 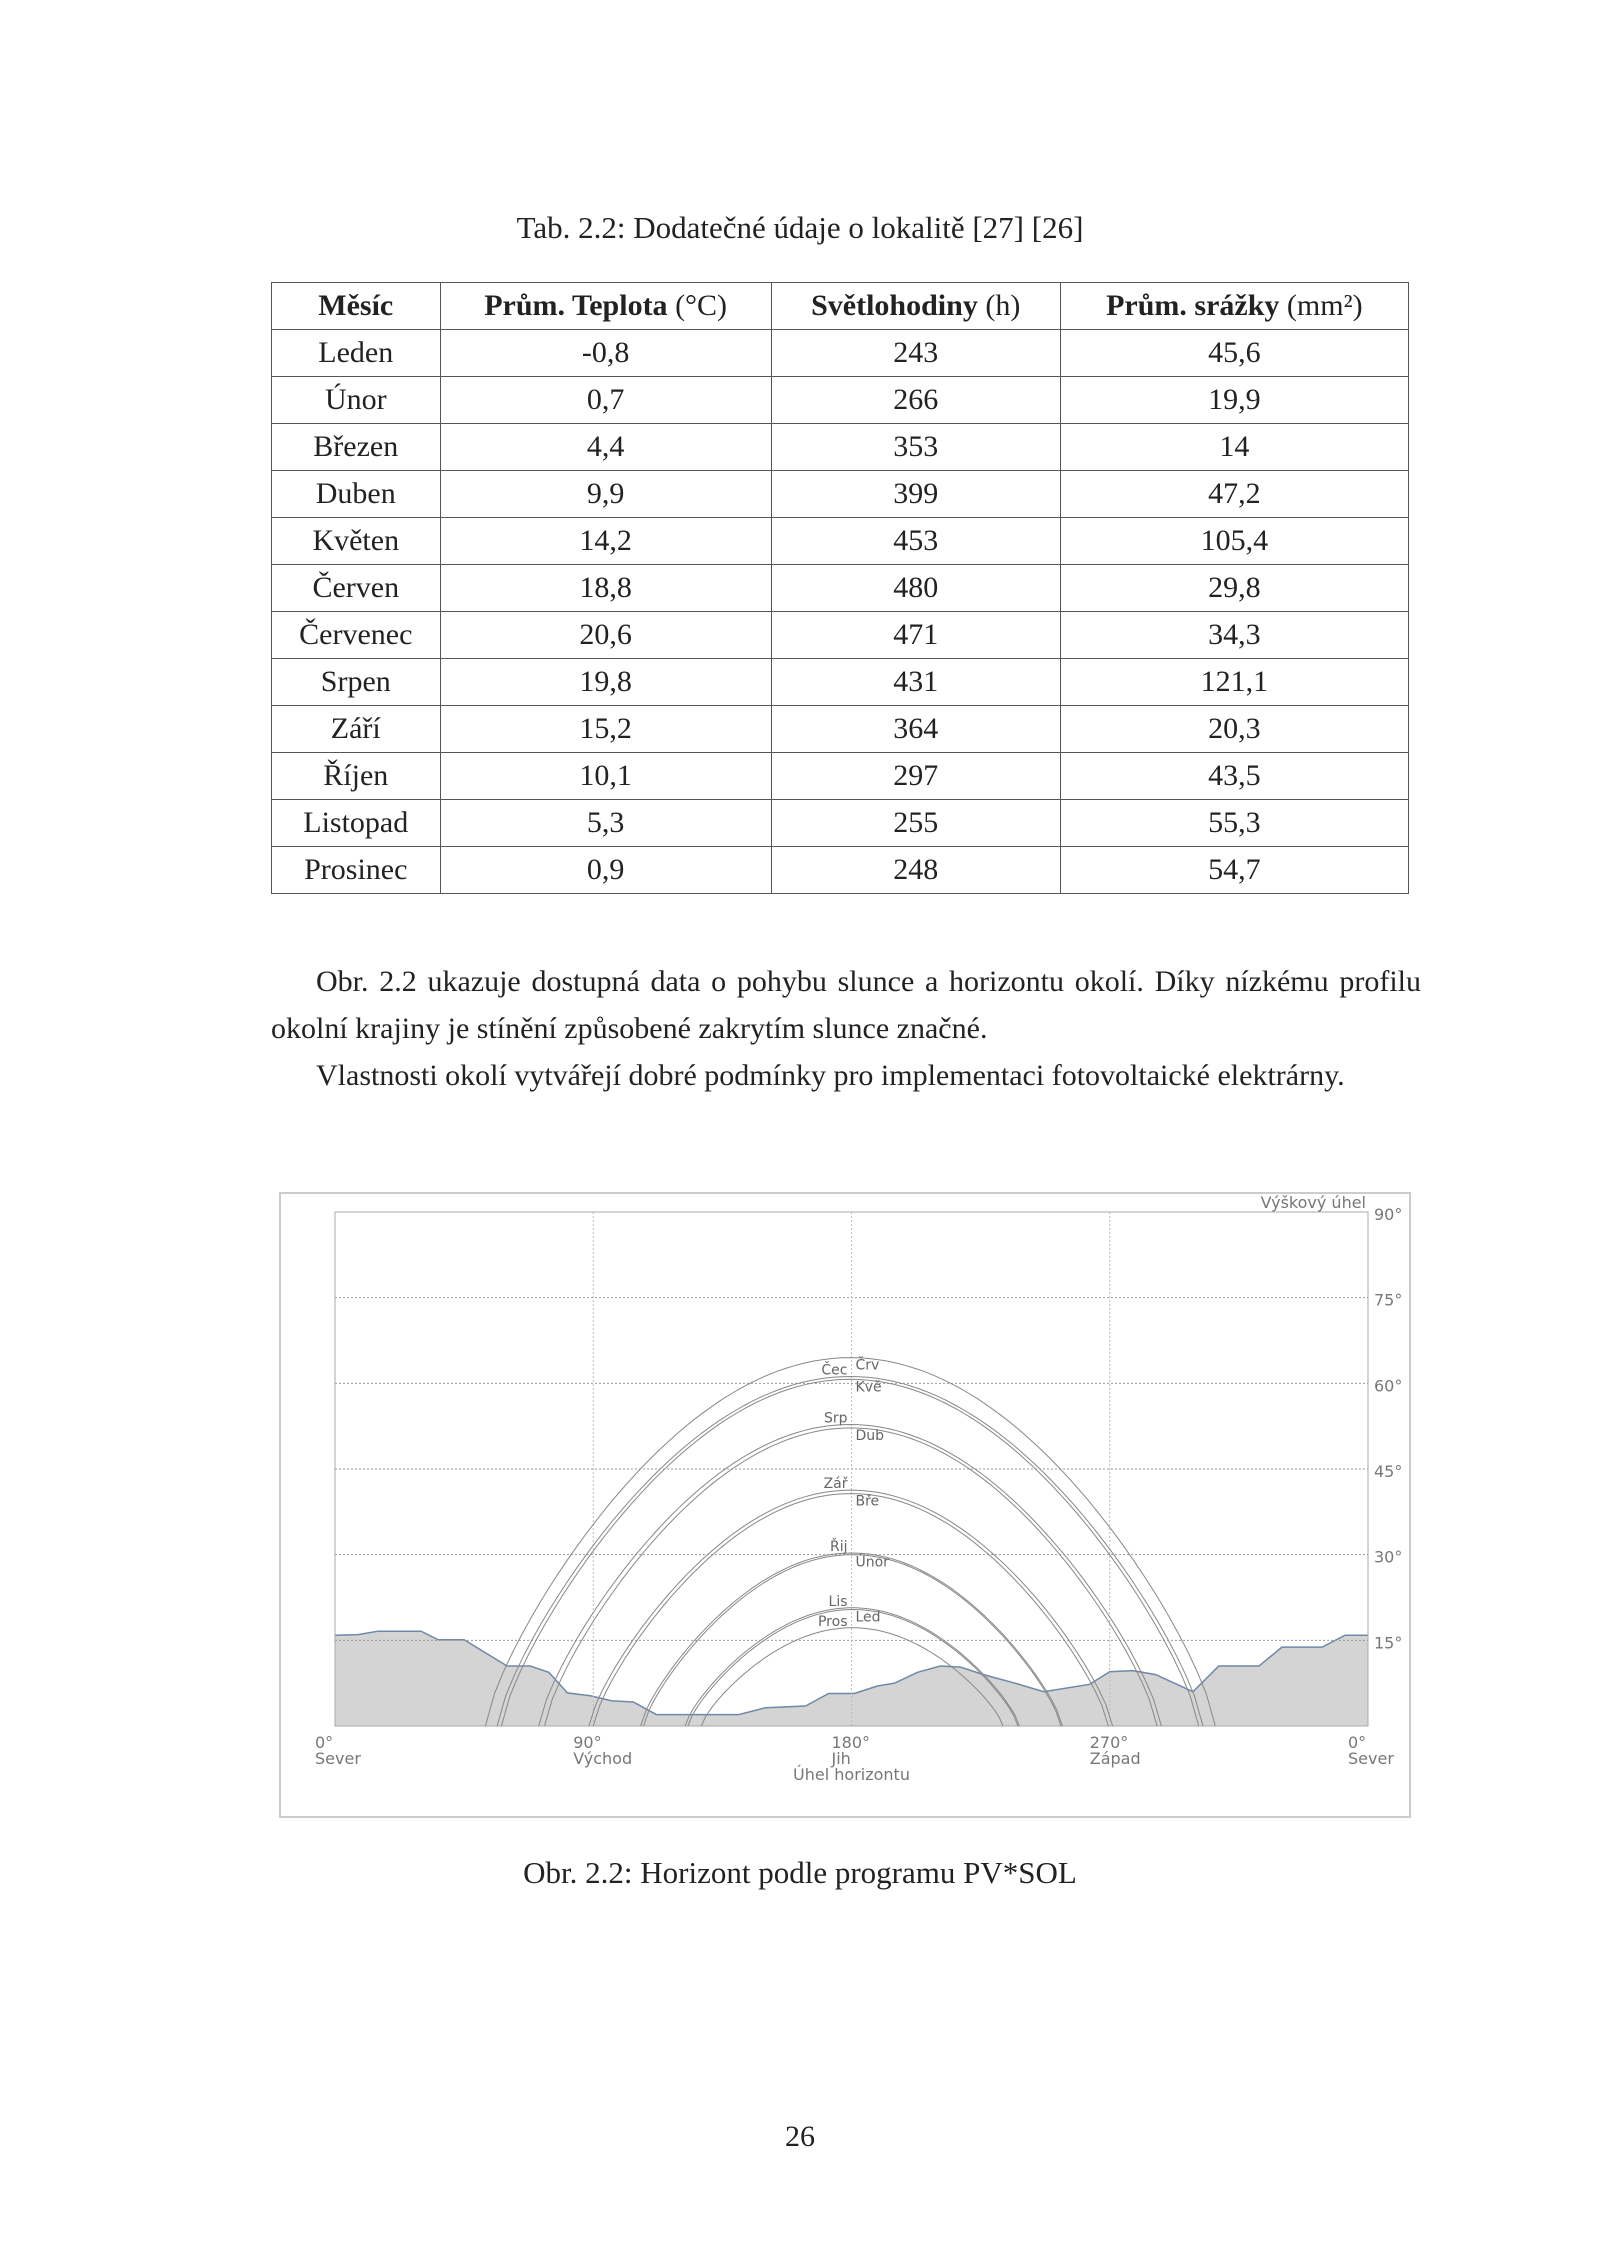 I want to click on column-header-title: Prům. Teplota, so click(x=576, y=305).